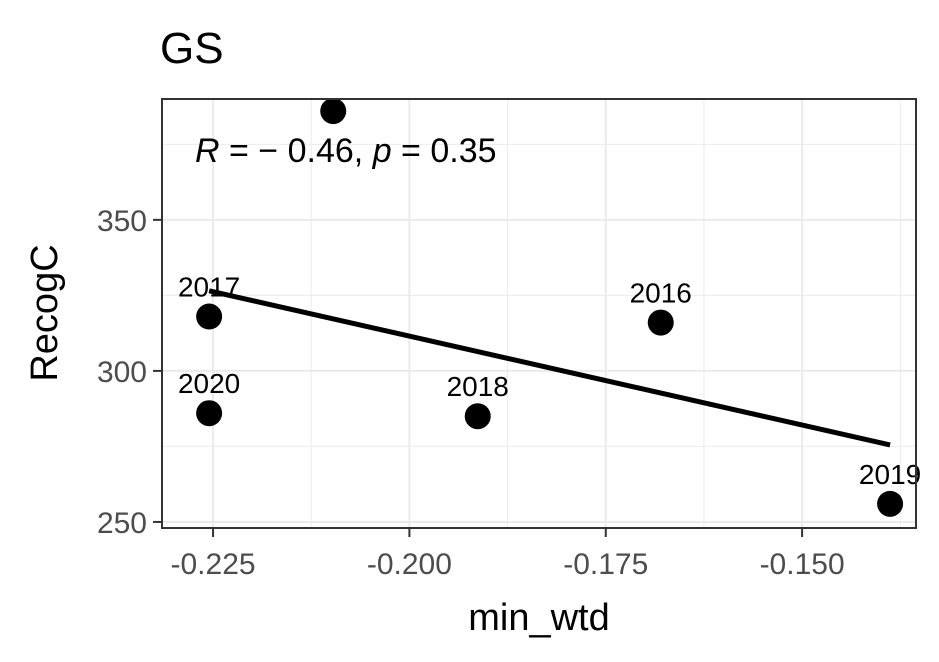  Describe the element at coordinates (45, 312) in the screenshot. I see `y-axis-title: RecogC` at that location.